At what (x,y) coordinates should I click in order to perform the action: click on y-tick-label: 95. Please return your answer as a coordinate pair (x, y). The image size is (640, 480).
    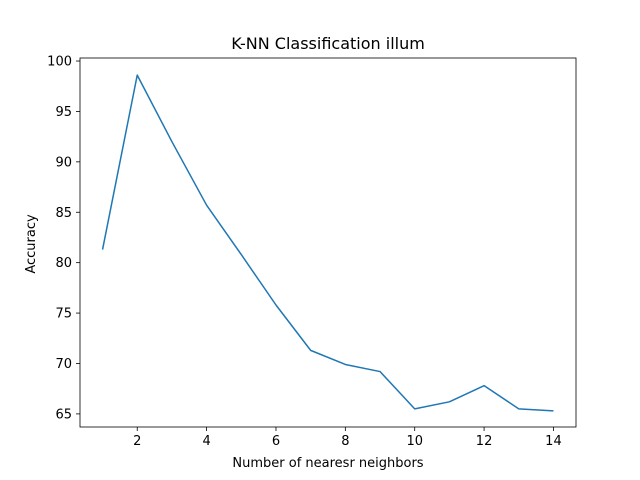
    Looking at the image, I should click on (63, 112).